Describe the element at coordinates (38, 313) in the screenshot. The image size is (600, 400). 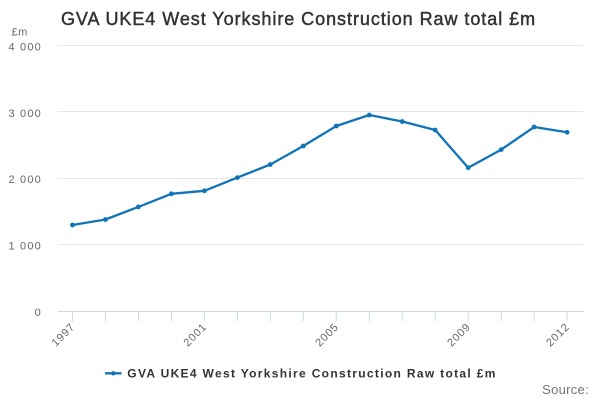
I see `svg-text: 0` at that location.